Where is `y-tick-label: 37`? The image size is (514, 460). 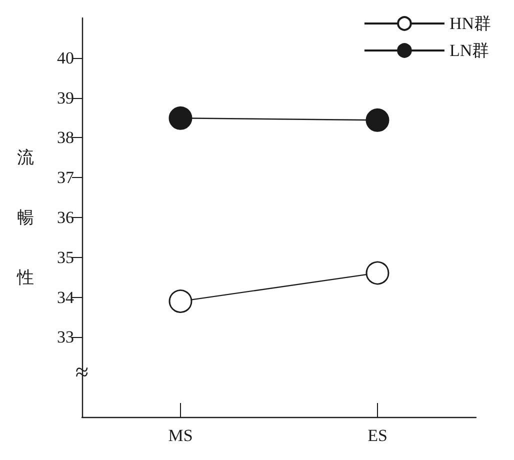
y-tick-label: 37 is located at coordinates (65, 178).